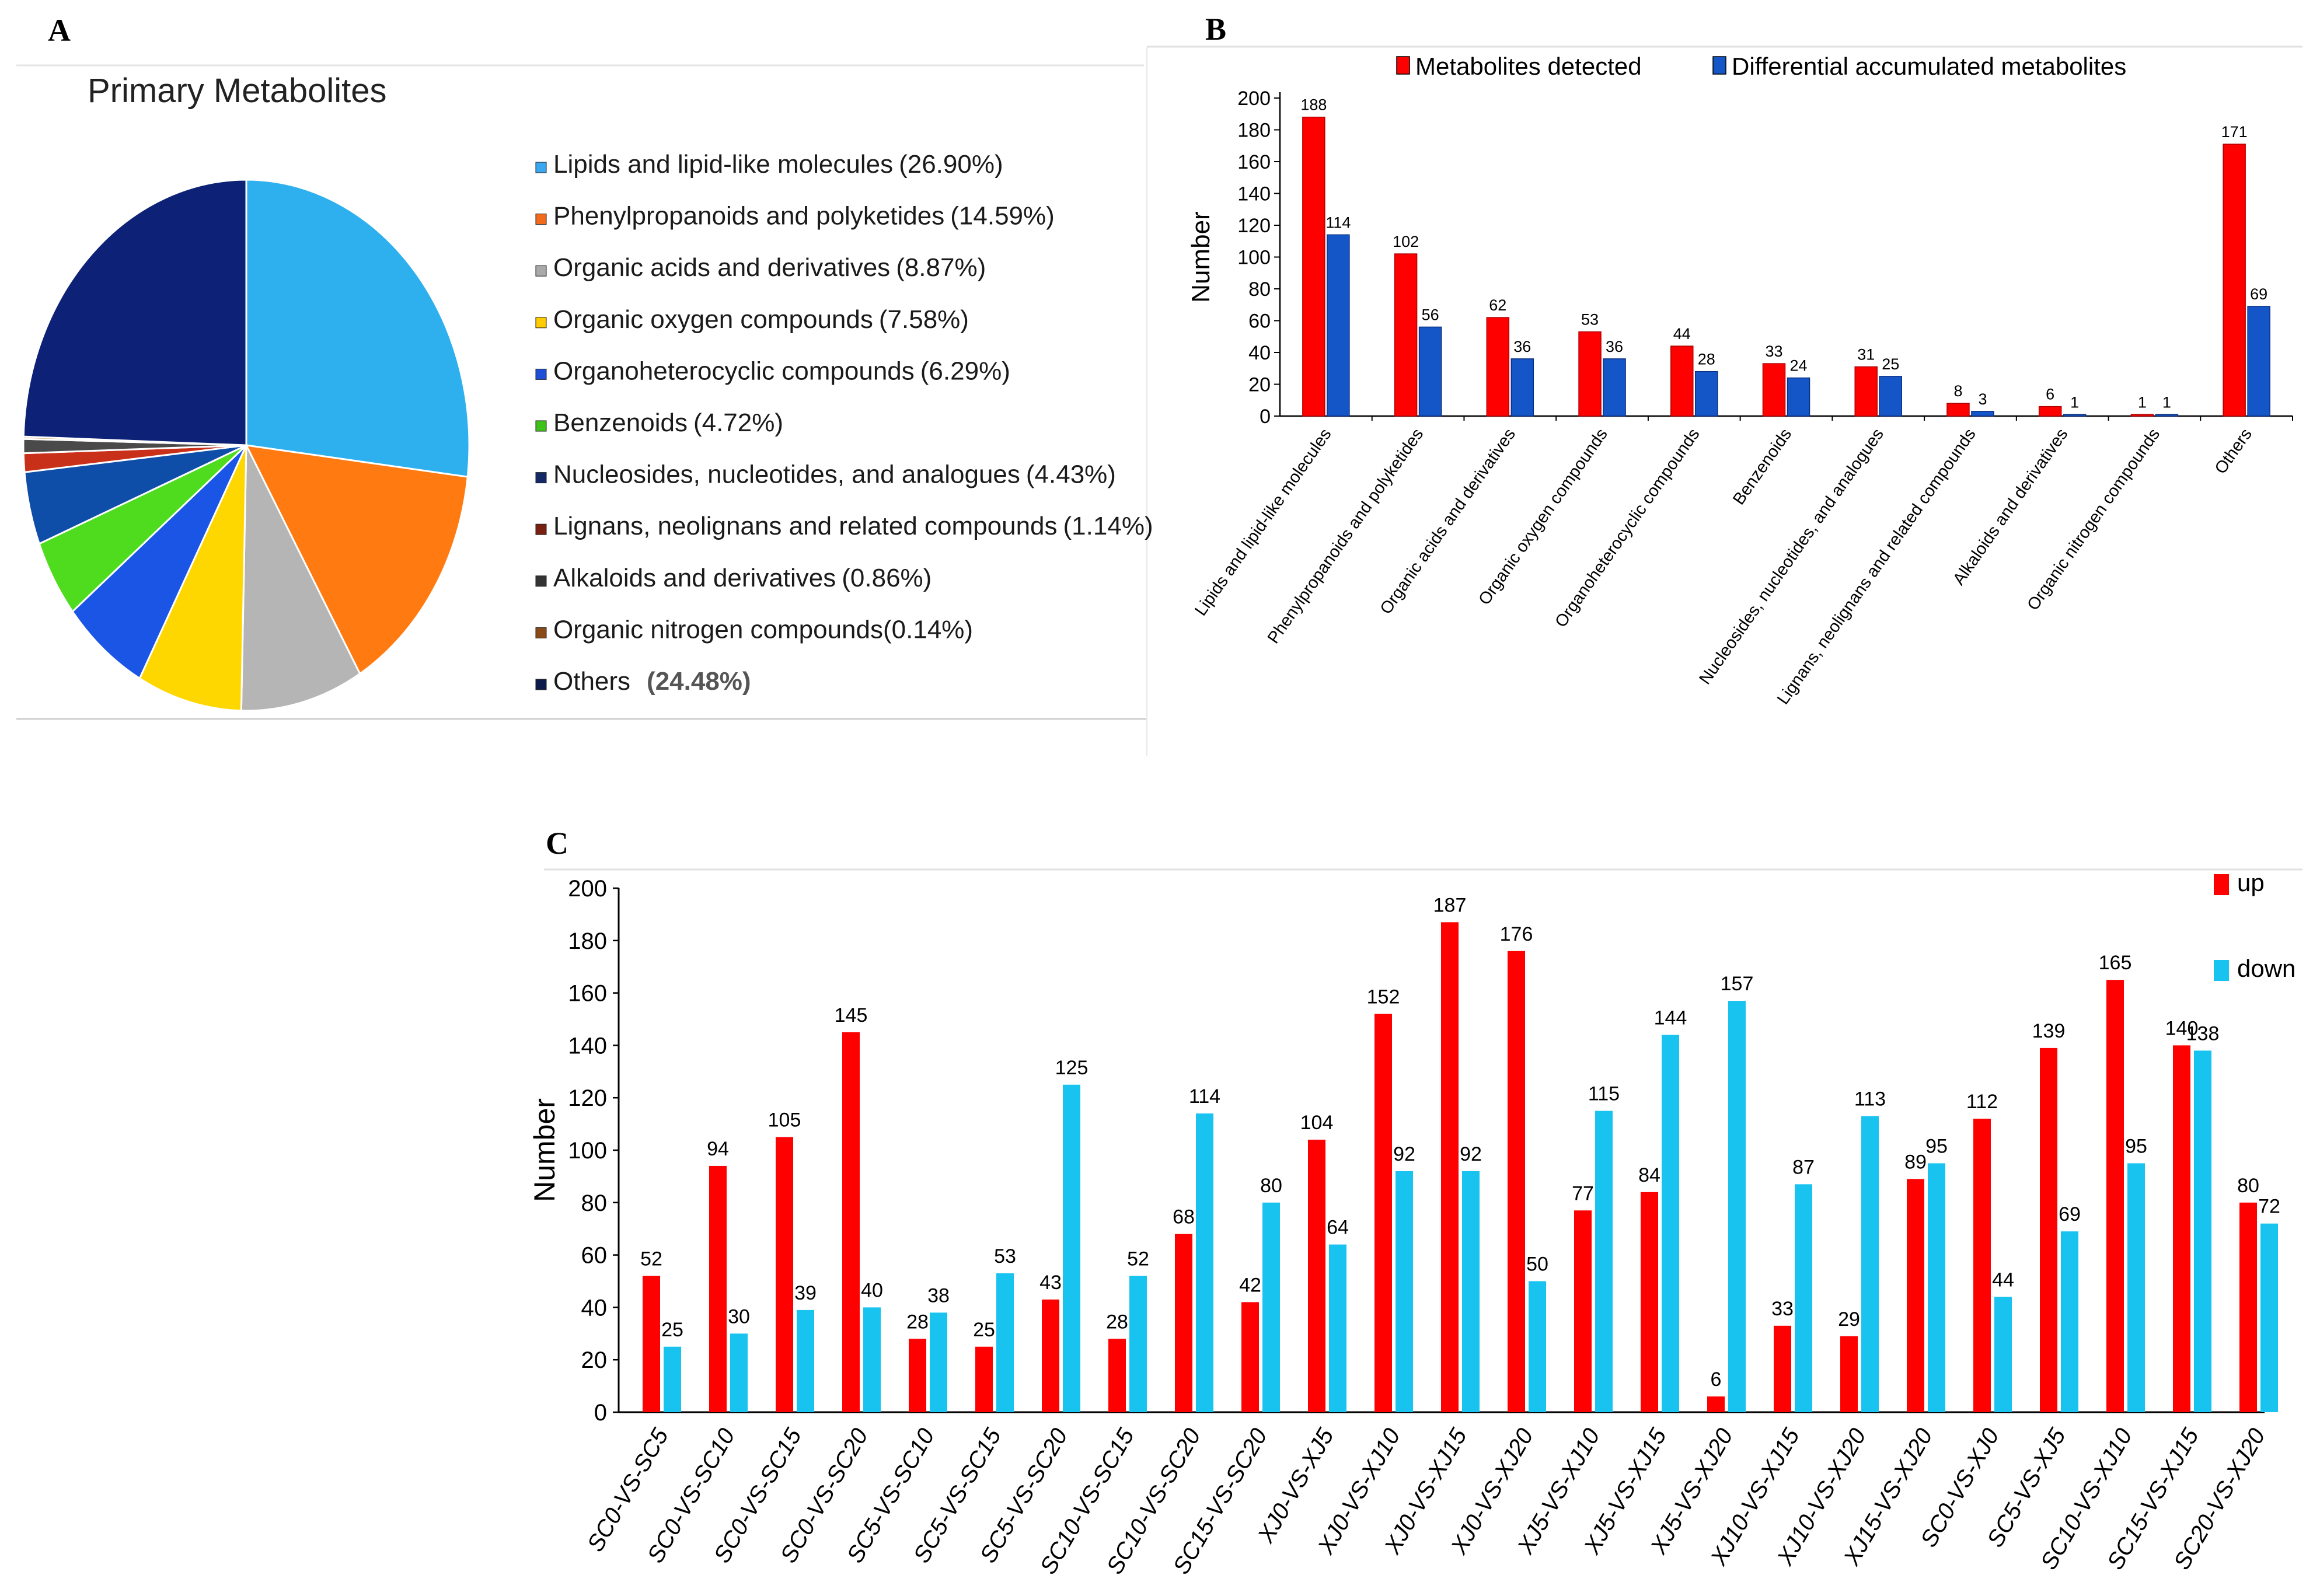 The width and height of the screenshot is (2306, 1596). Describe the element at coordinates (1537, 1264) in the screenshot. I see `bar-value-label: 50` at that location.